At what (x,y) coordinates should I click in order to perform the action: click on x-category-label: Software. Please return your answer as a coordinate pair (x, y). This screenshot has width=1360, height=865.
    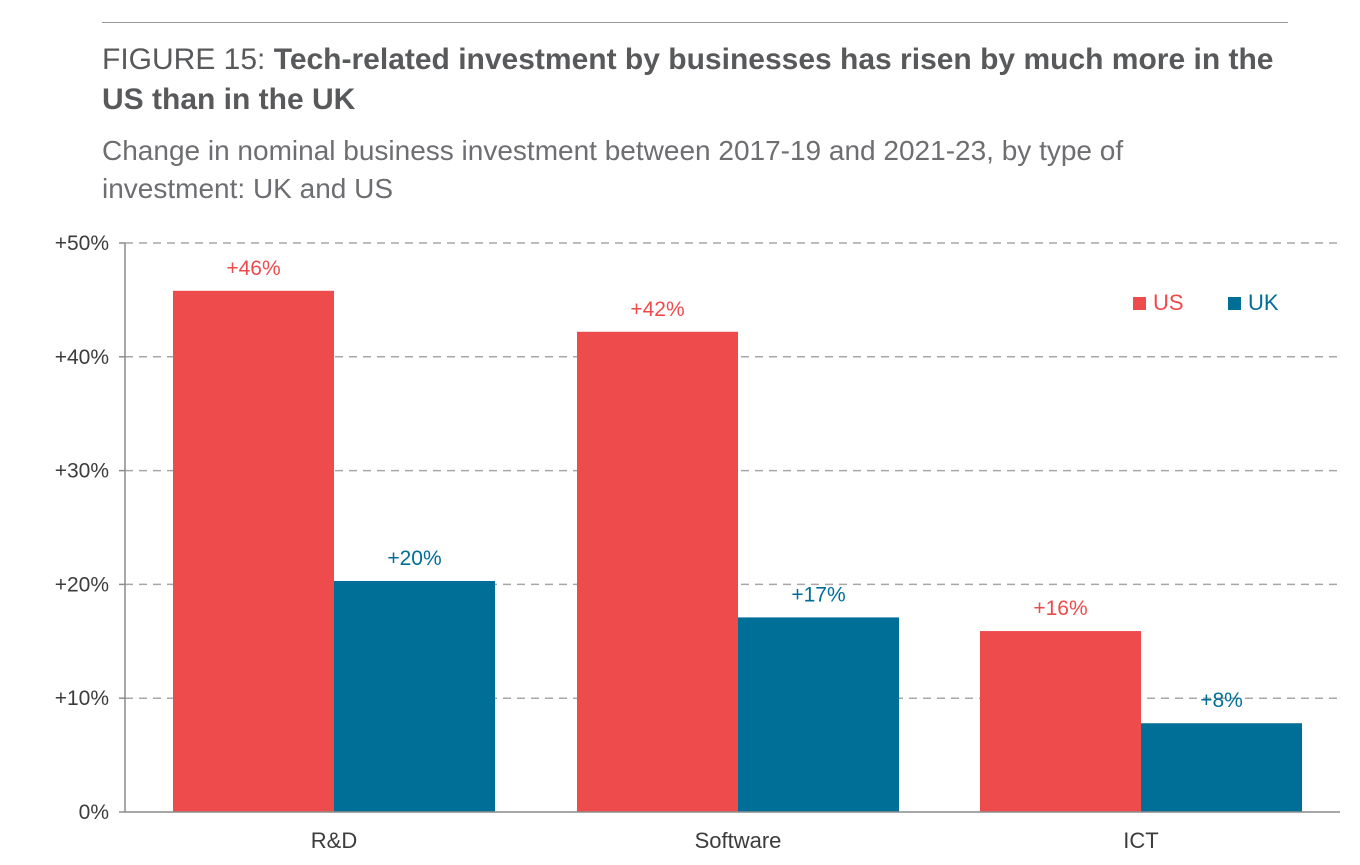
    Looking at the image, I should click on (738, 840).